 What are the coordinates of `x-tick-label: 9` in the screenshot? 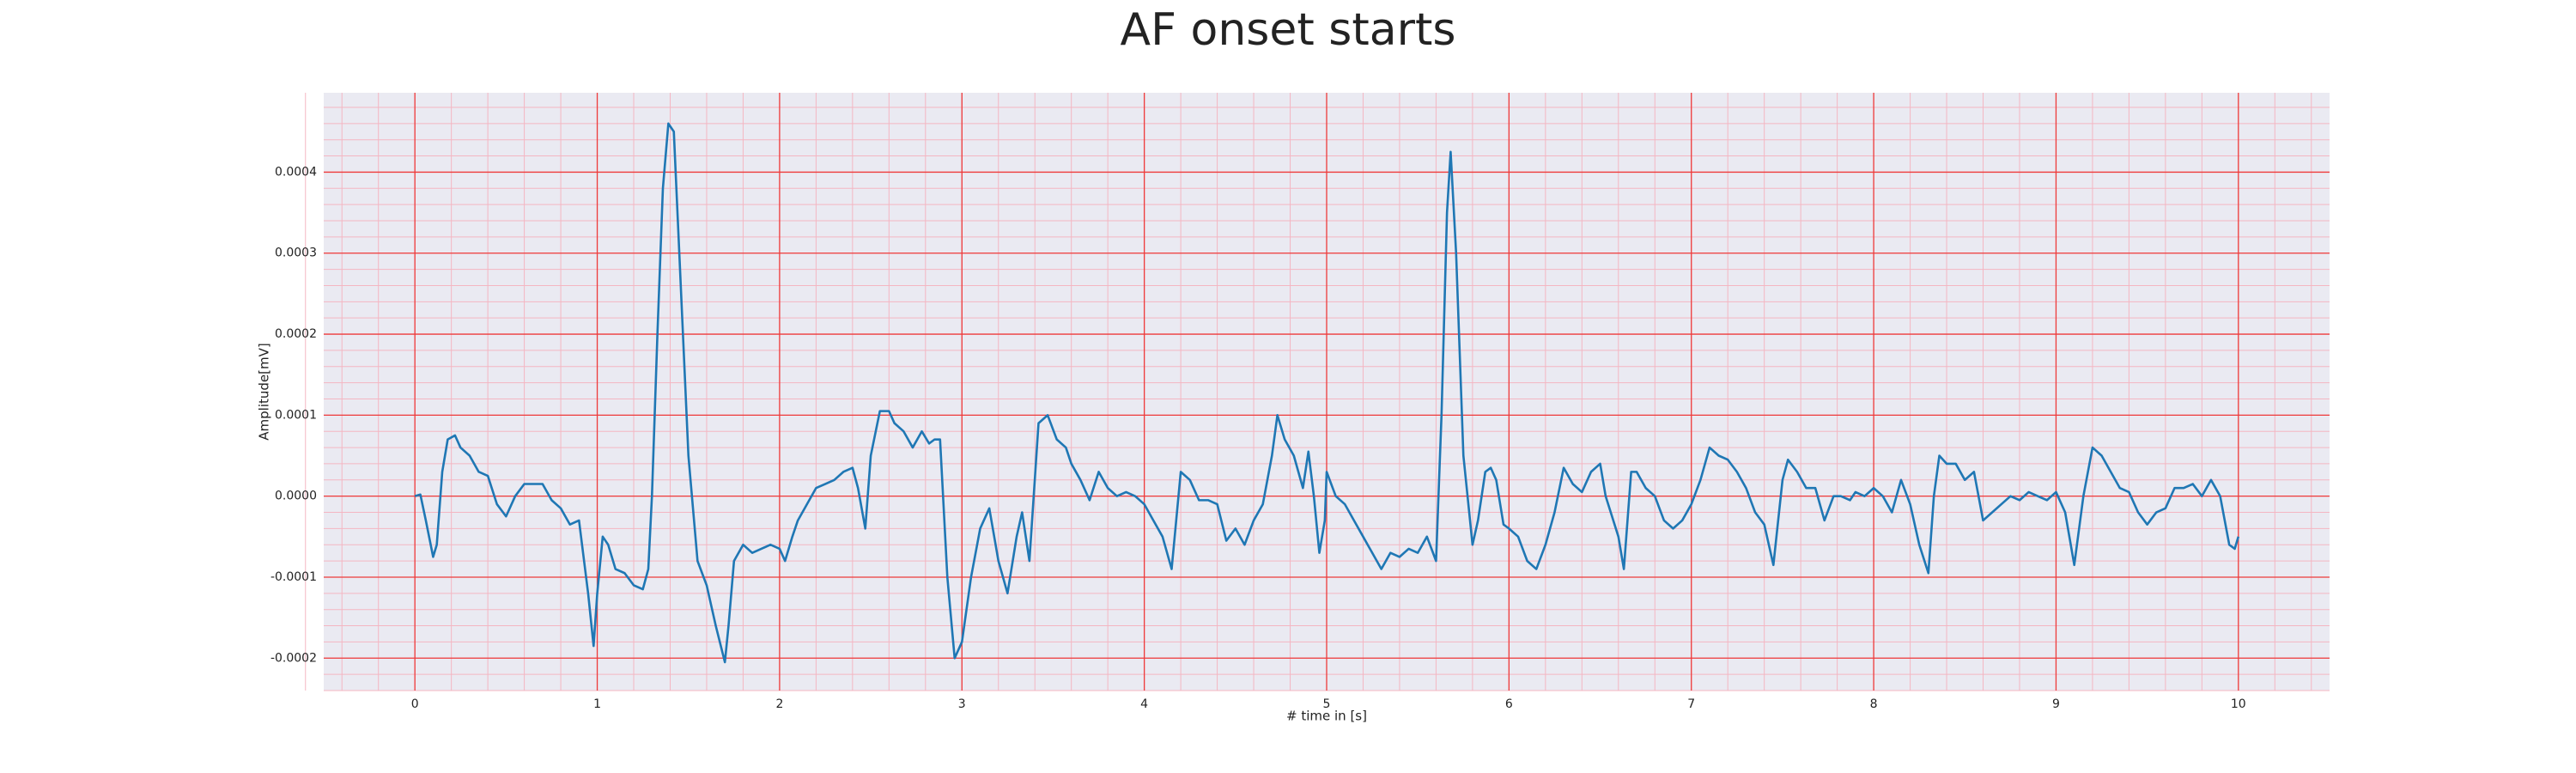 It's located at (2056, 704).